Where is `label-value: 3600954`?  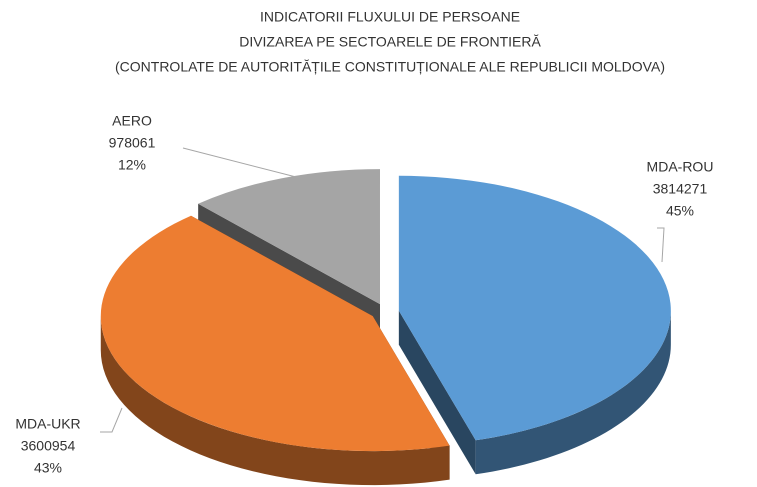
label-value: 3600954 is located at coordinates (48, 446).